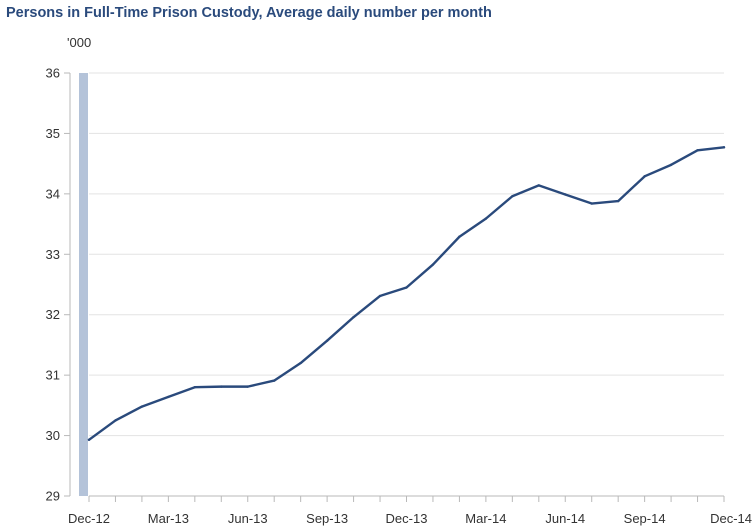 The width and height of the screenshot is (754, 532). Describe the element at coordinates (53, 314) in the screenshot. I see `y-tick-label: 32` at that location.